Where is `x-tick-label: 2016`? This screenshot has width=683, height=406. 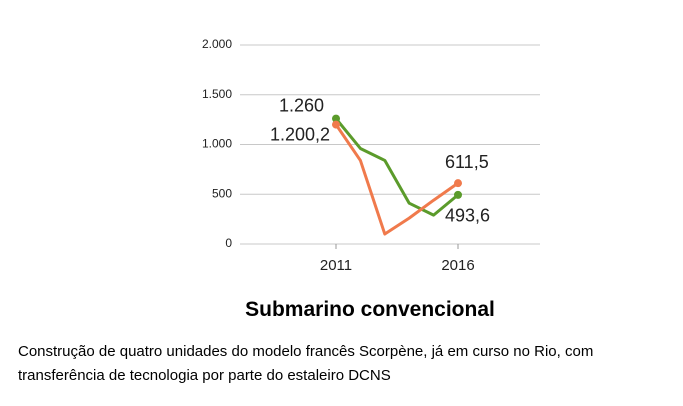
x-tick-label: 2016 is located at coordinates (457, 265).